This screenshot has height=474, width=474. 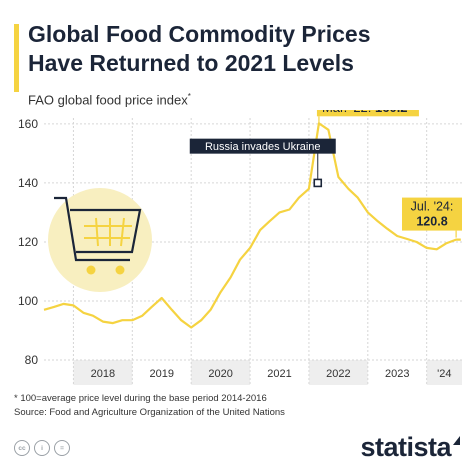 I want to click on x-year-label: 2018, so click(x=103, y=374).